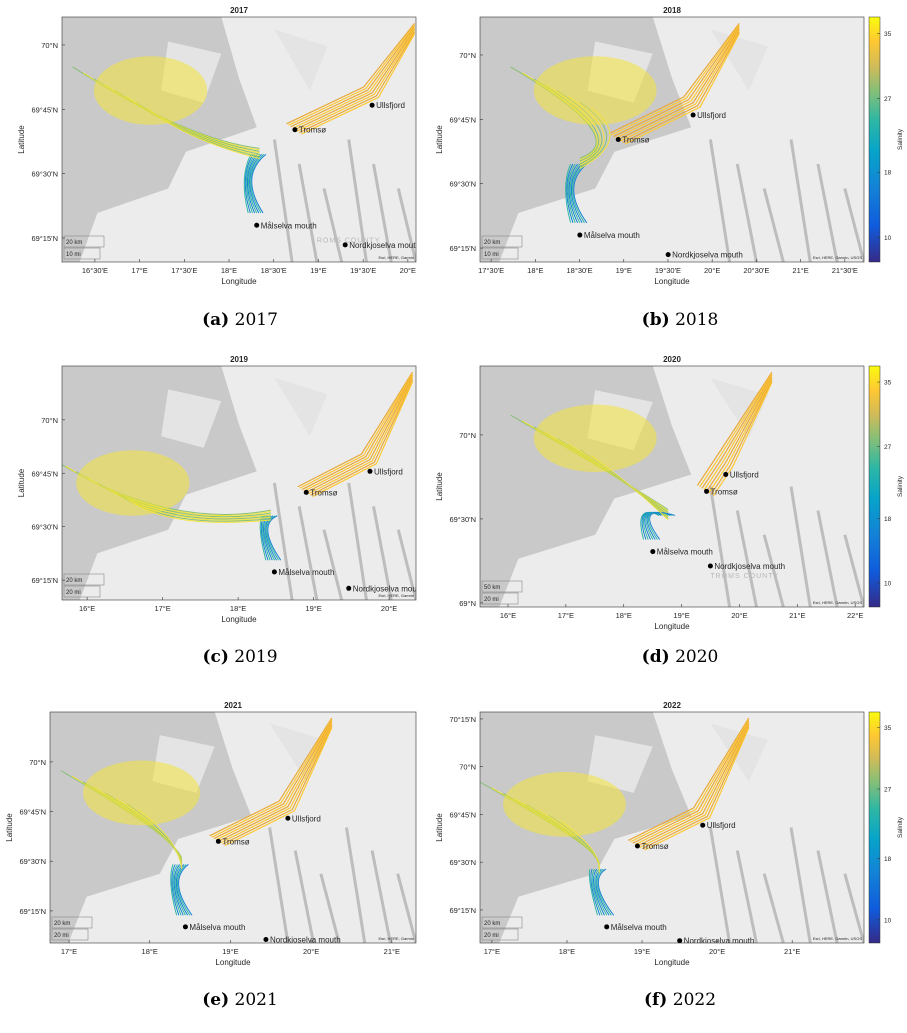 The height and width of the screenshot is (1033, 907). Describe the element at coordinates (672, 705) in the screenshot. I see `panel-title: 2022` at that location.